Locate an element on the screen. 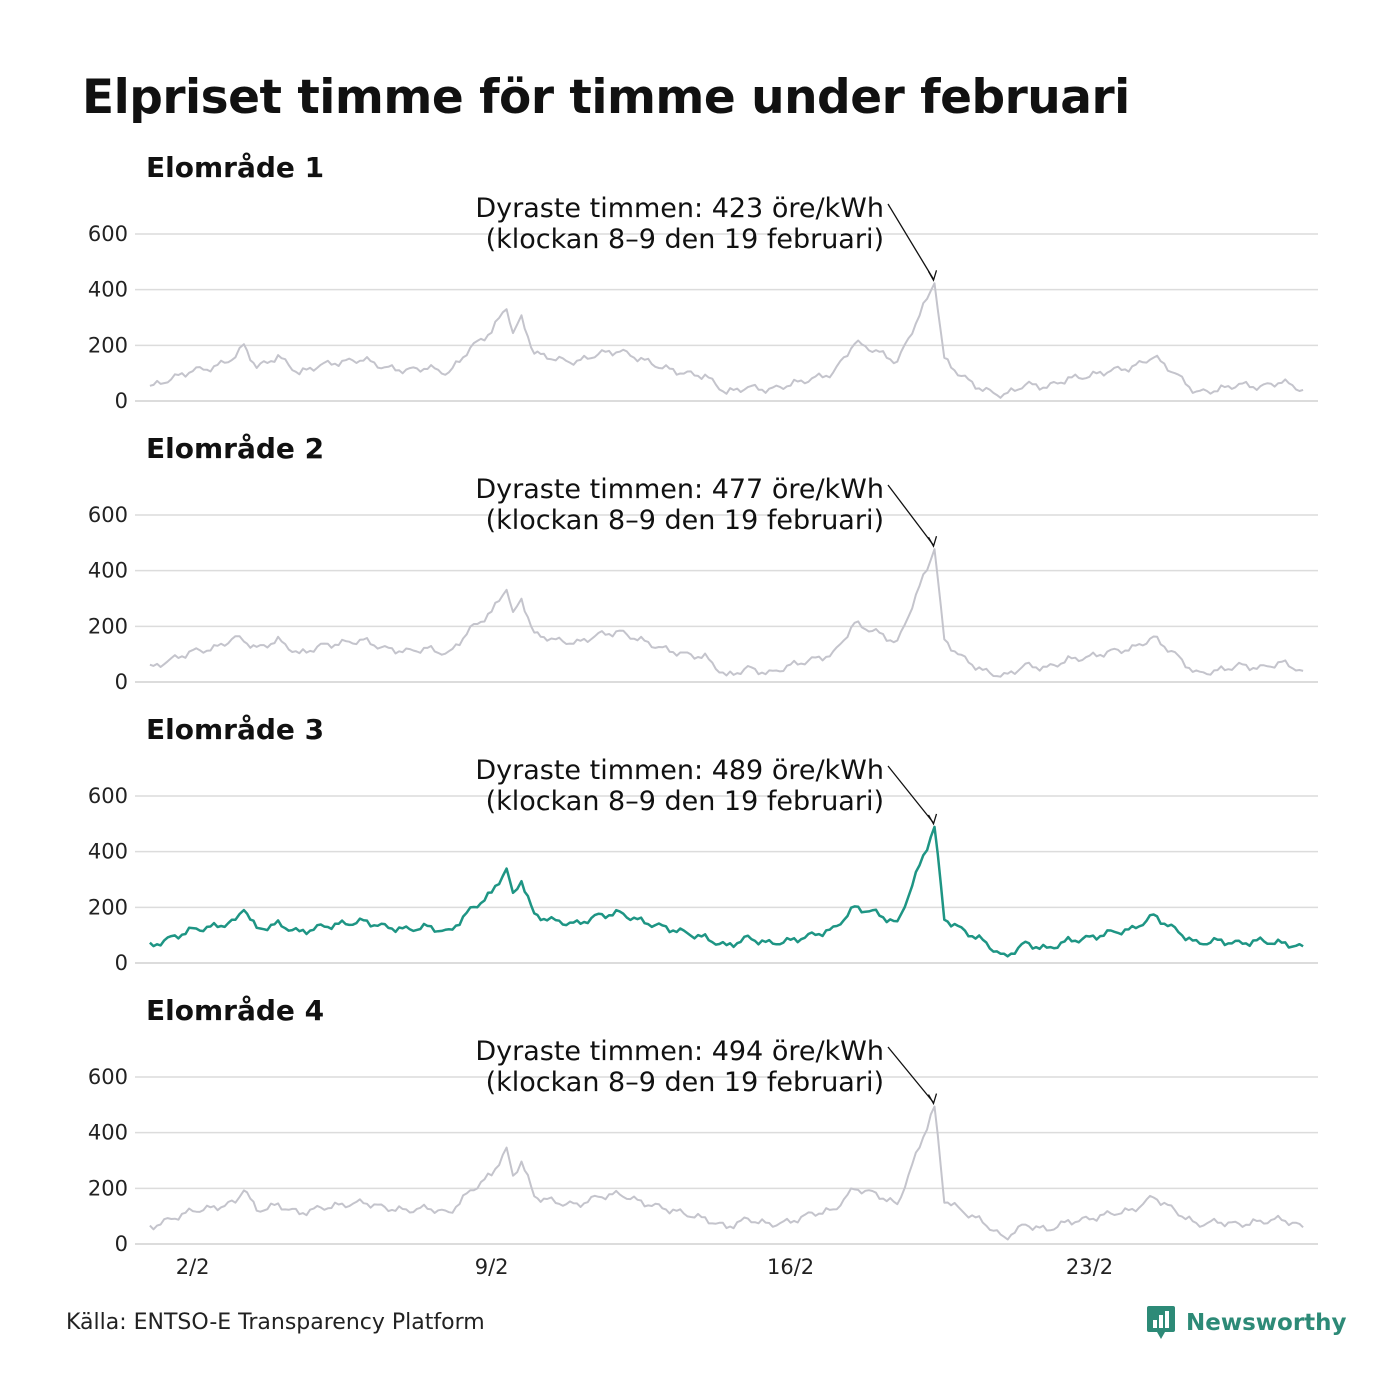 The height and width of the screenshot is (1400, 1400). newsworthy-logo-text: Newsworthy is located at coordinates (1266, 1323).